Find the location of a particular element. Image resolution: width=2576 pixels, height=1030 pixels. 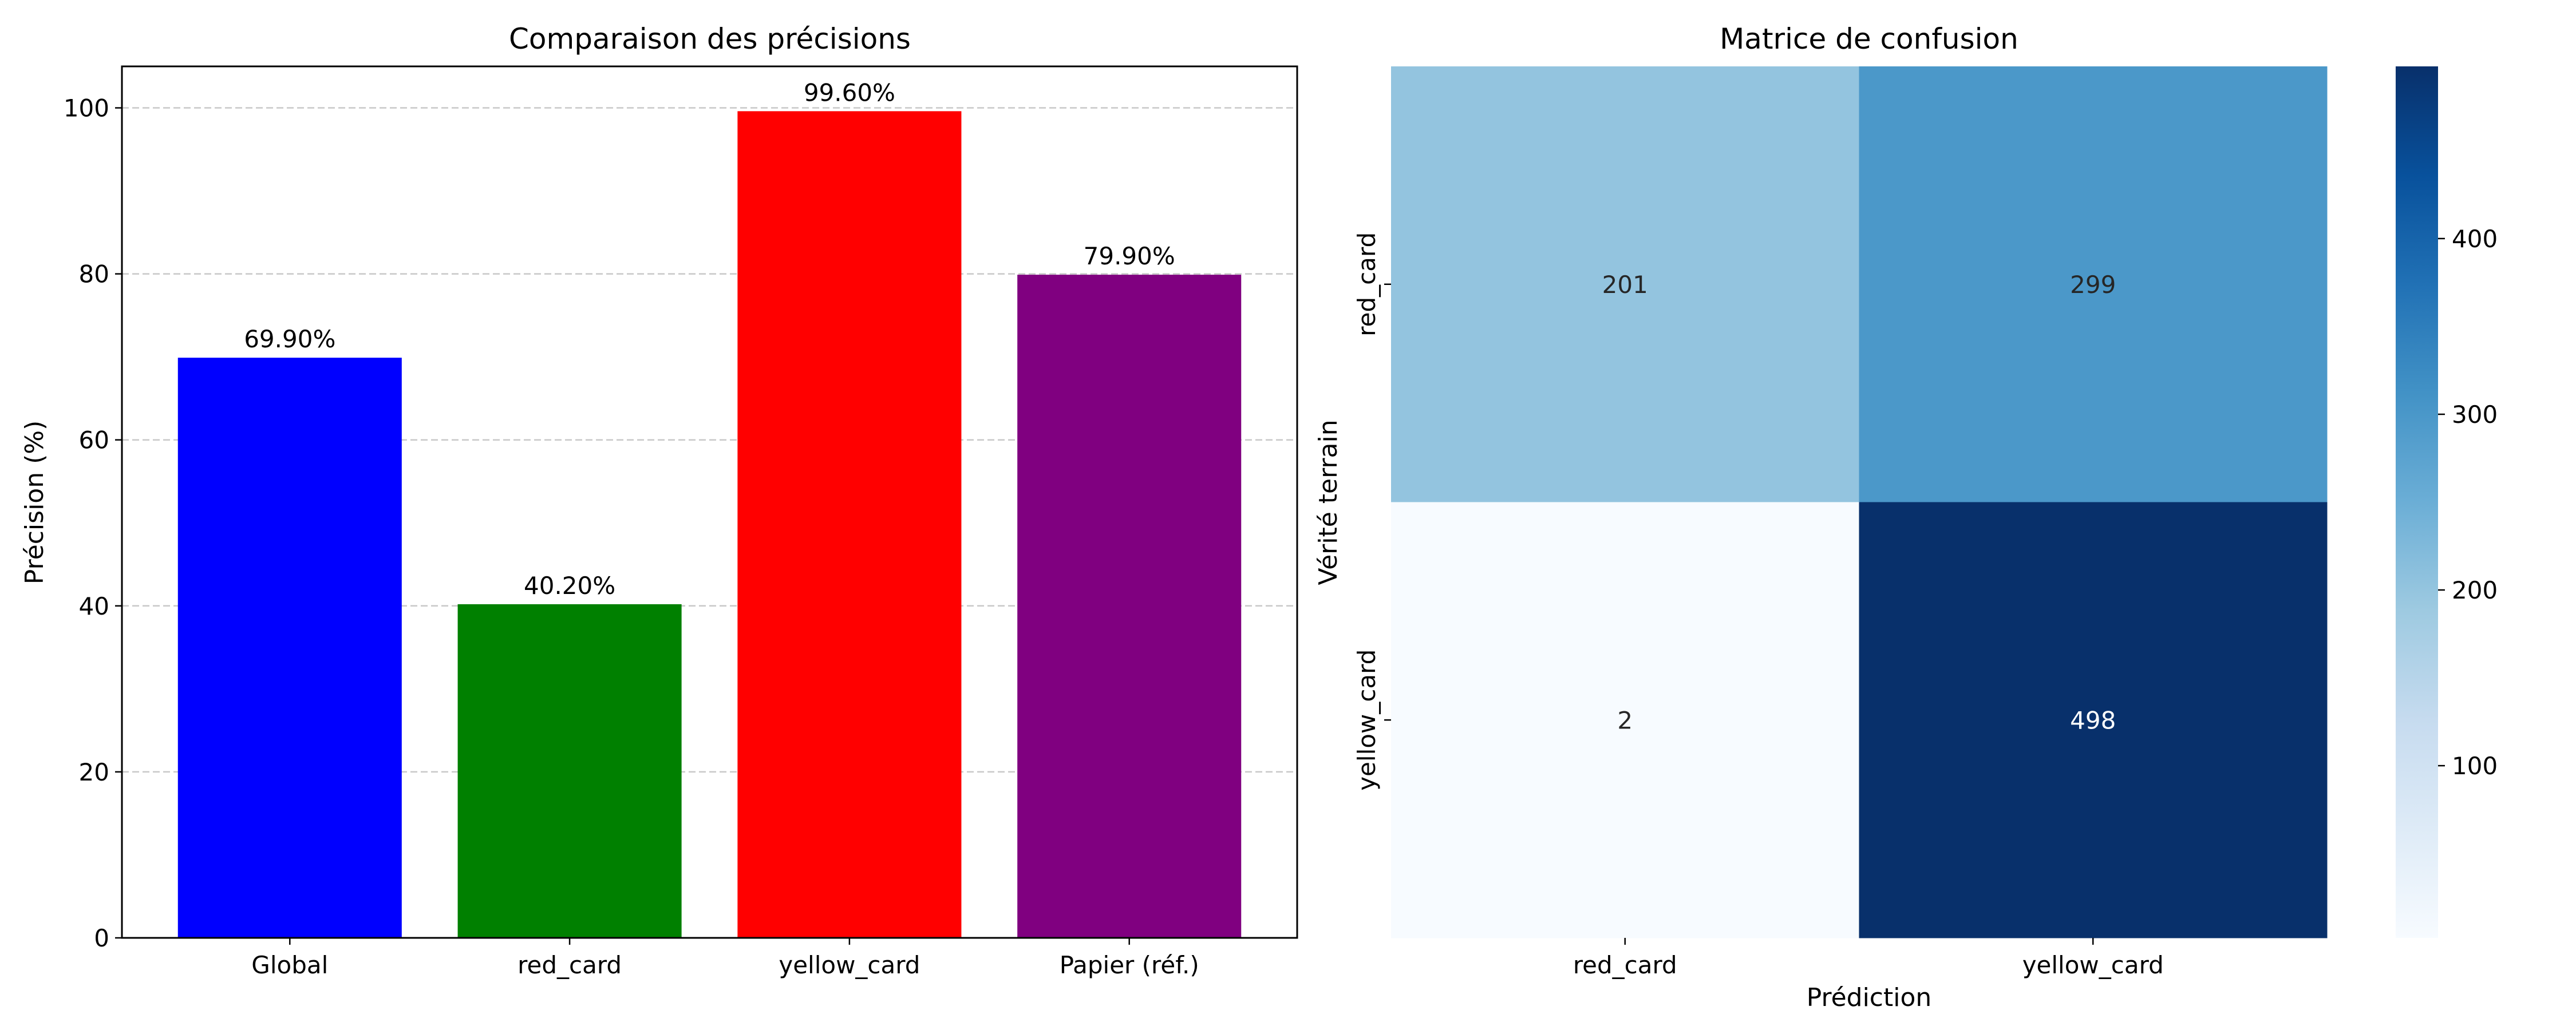

bar-y-tick-label: 40 is located at coordinates (94, 606).